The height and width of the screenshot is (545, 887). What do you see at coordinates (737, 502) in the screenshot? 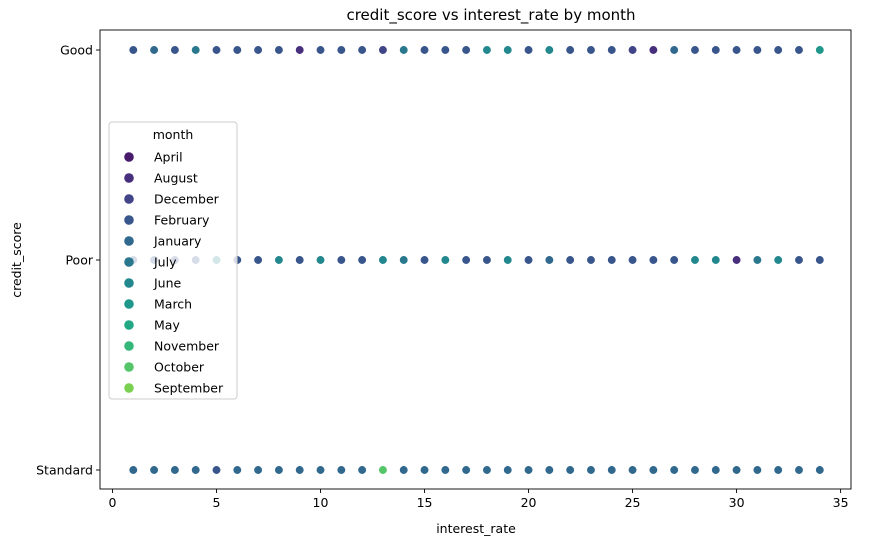
I see `x-tick-label: 30` at bounding box center [737, 502].